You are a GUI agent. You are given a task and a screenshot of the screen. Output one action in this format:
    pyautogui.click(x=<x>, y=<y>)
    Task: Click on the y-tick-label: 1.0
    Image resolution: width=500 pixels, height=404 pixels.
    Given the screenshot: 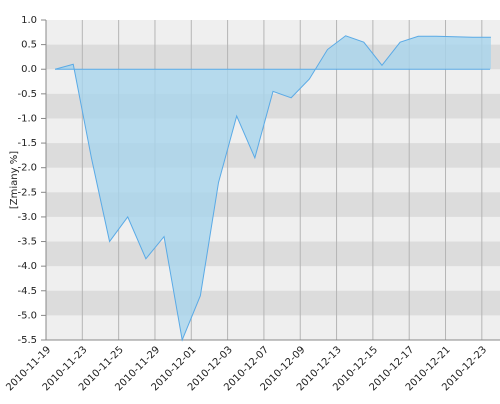 What is the action you would take?
    pyautogui.click(x=29, y=20)
    